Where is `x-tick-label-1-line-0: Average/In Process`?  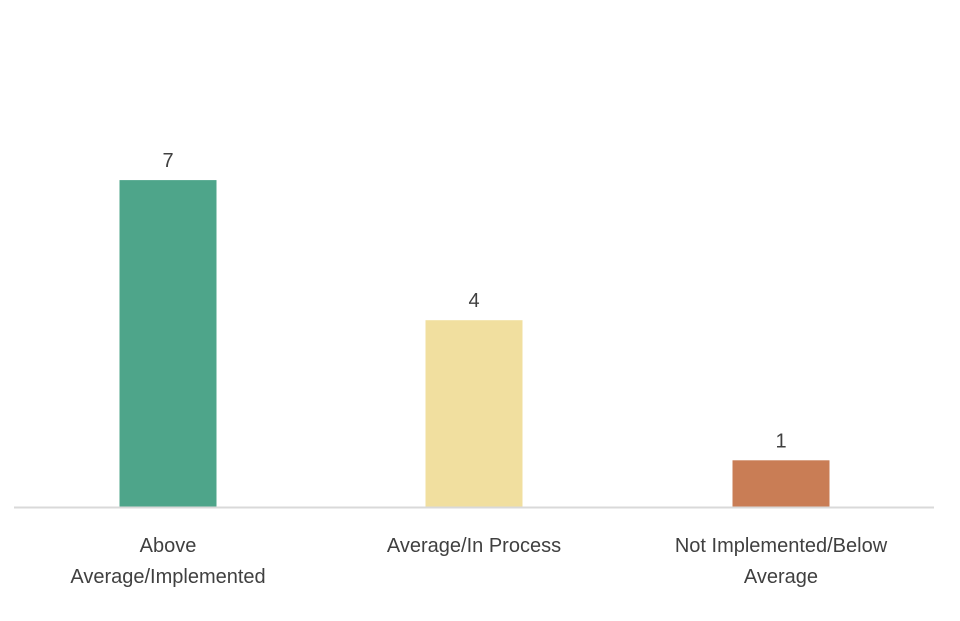 x-tick-label-1-line-0: Average/In Process is located at coordinates (474, 546).